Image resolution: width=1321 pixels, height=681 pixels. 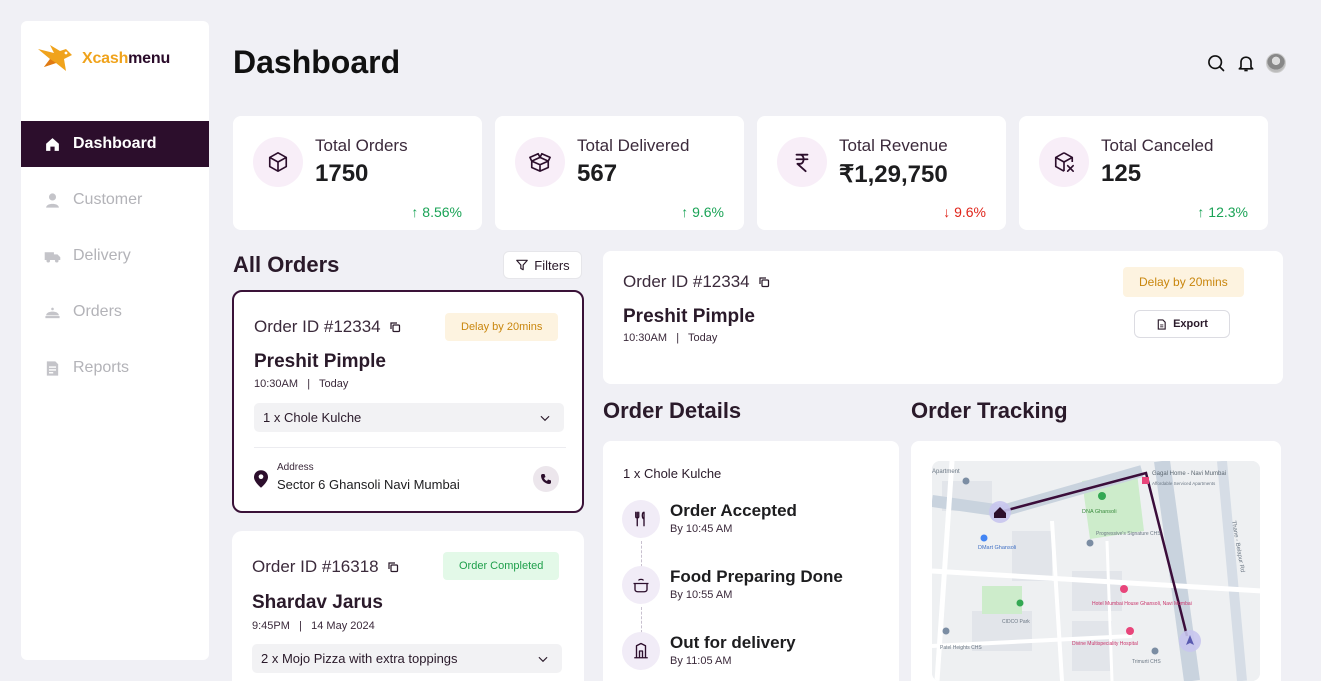 I want to click on pot-icon, so click(x=641, y=585).